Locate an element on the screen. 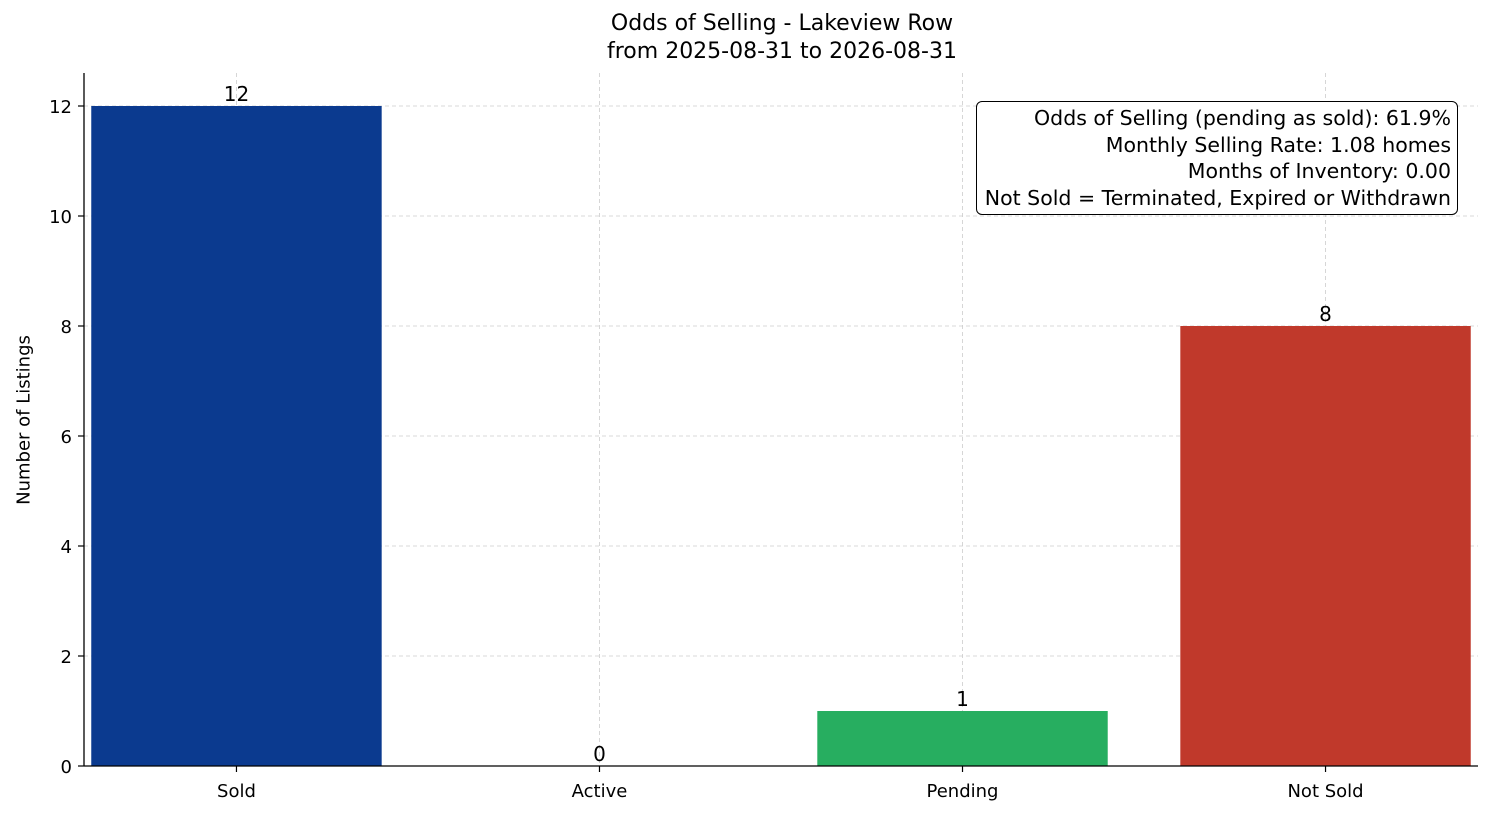 The height and width of the screenshot is (816, 1494). y-axis-label: Number of Listings is located at coordinates (24, 420).